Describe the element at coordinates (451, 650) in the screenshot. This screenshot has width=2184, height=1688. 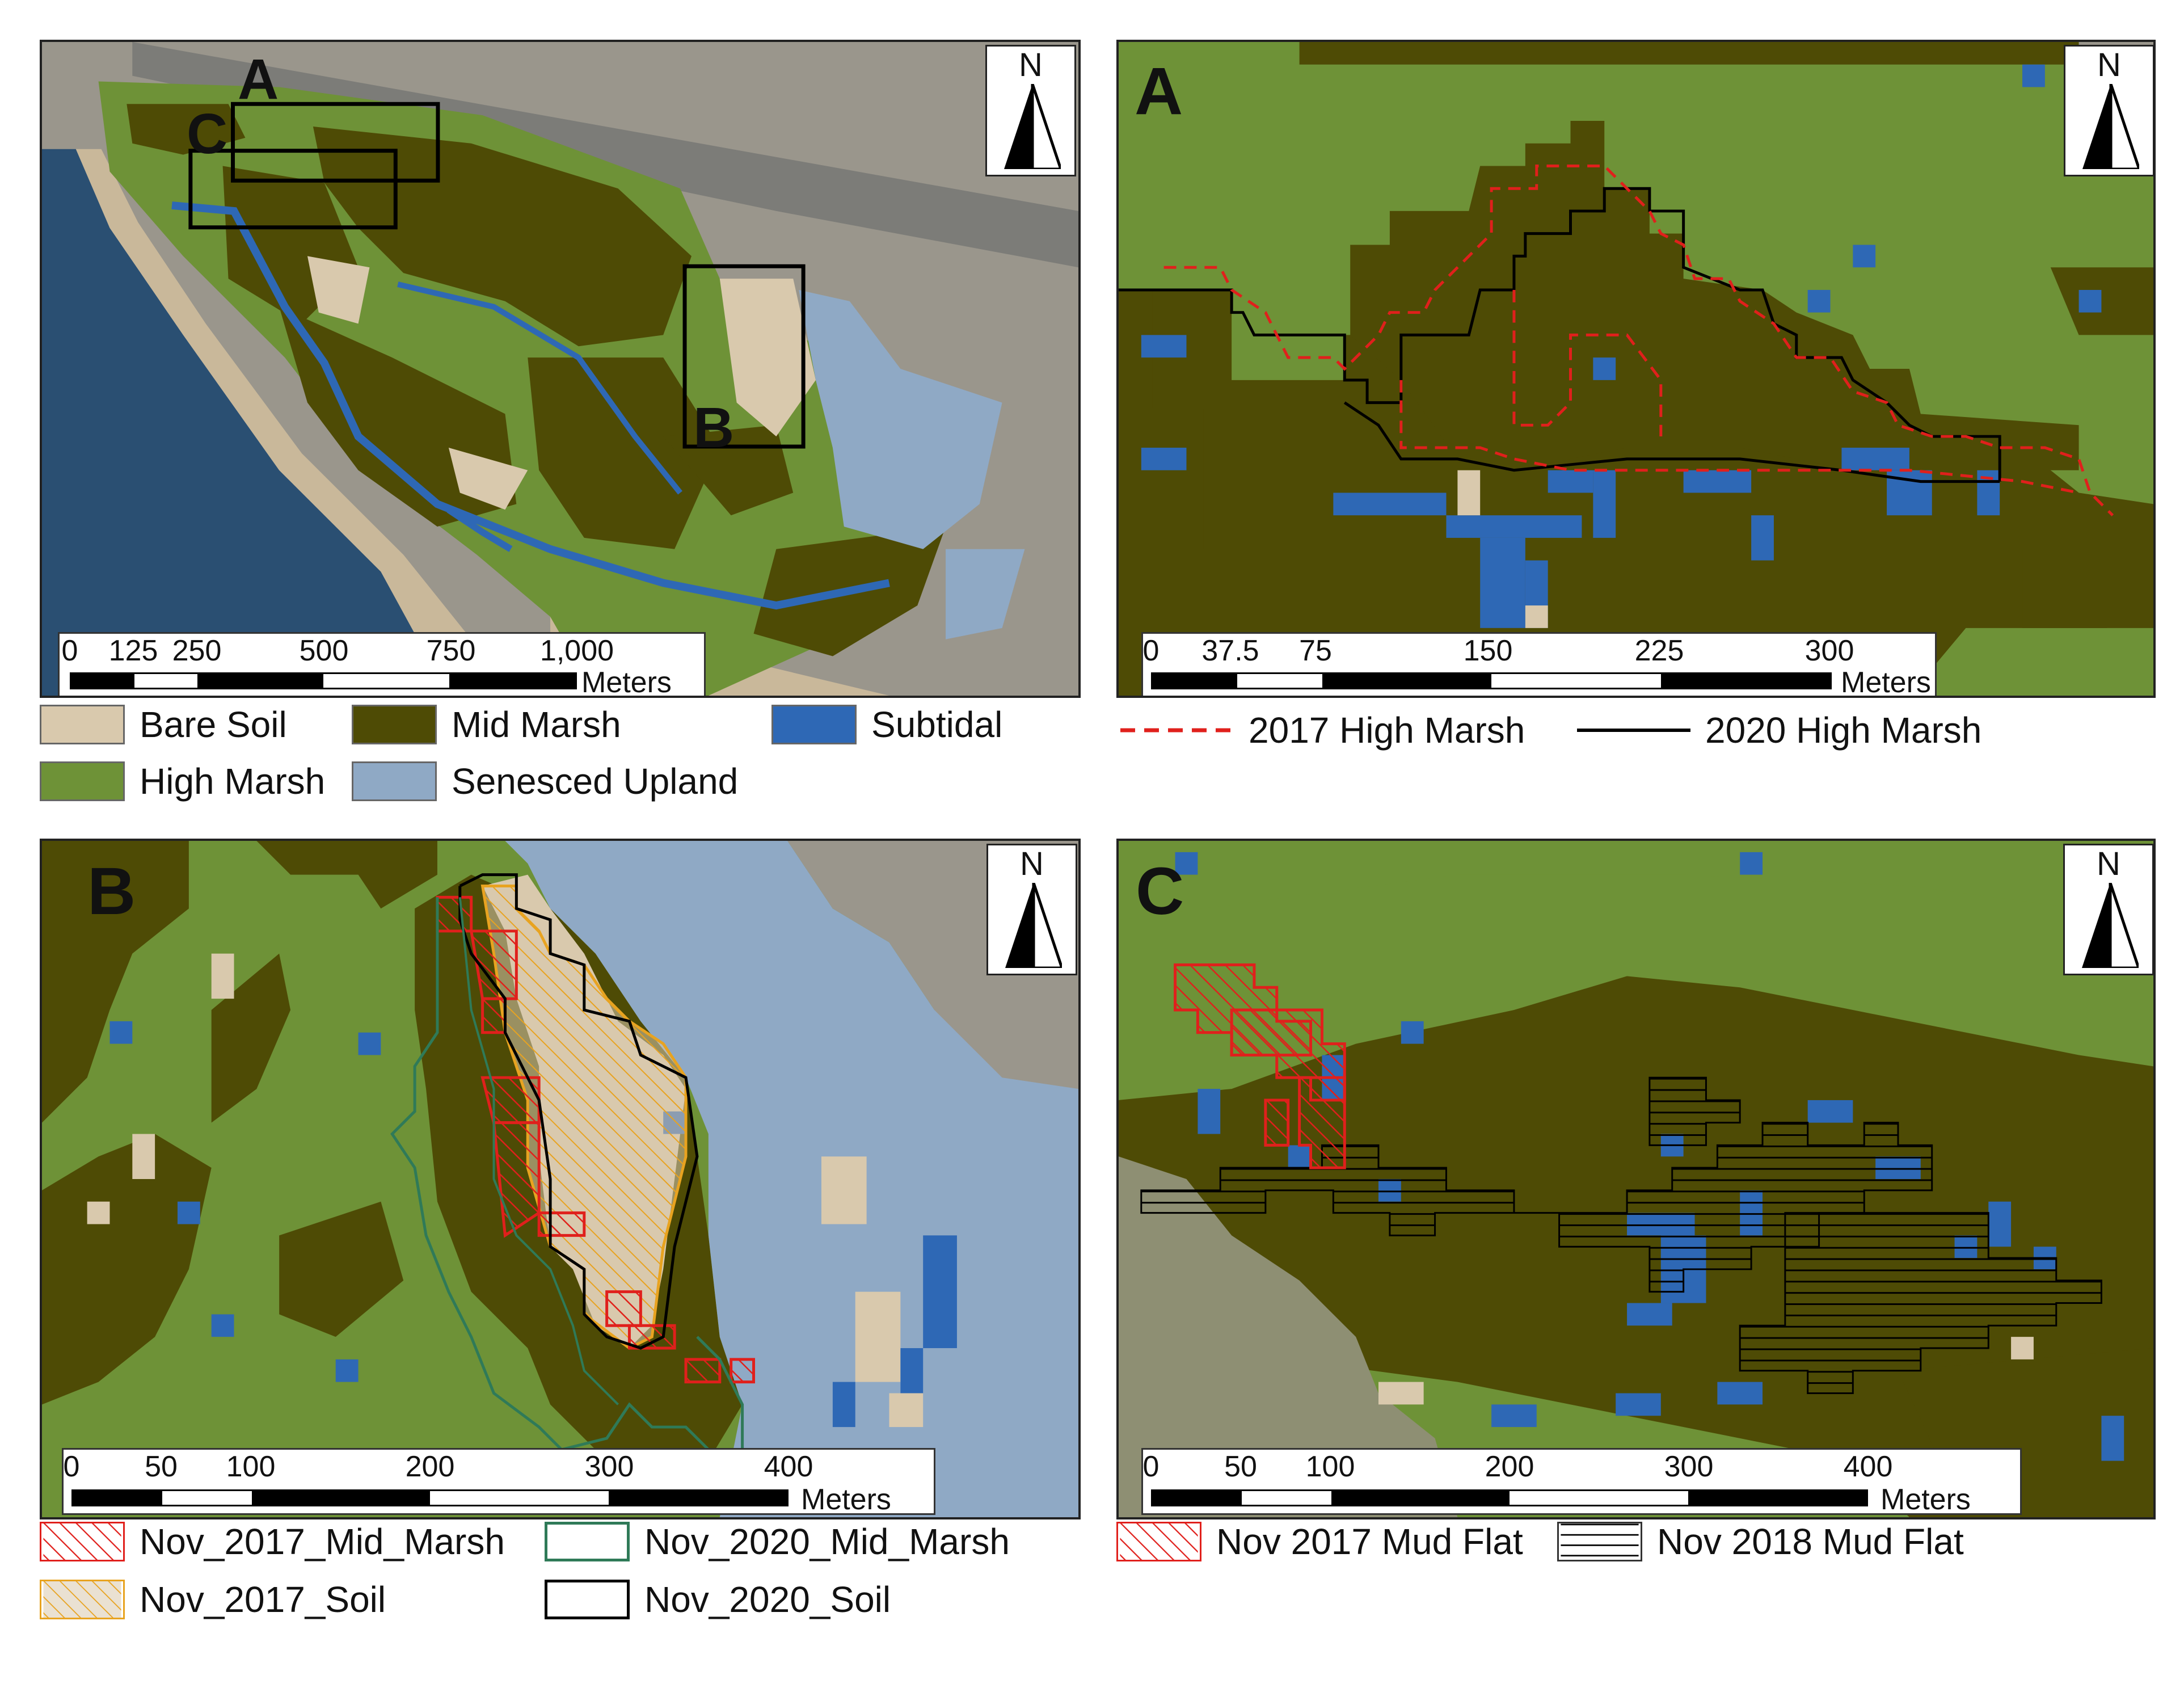
I see `scale-tick: 750` at that location.